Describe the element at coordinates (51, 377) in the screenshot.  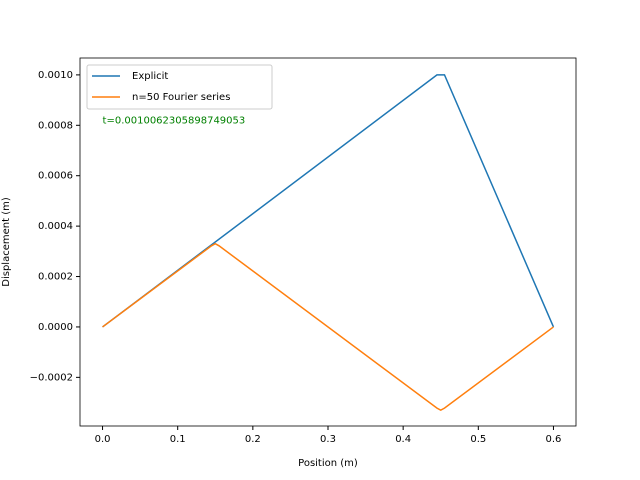
I see `y-tick-label: −0.0002` at that location.